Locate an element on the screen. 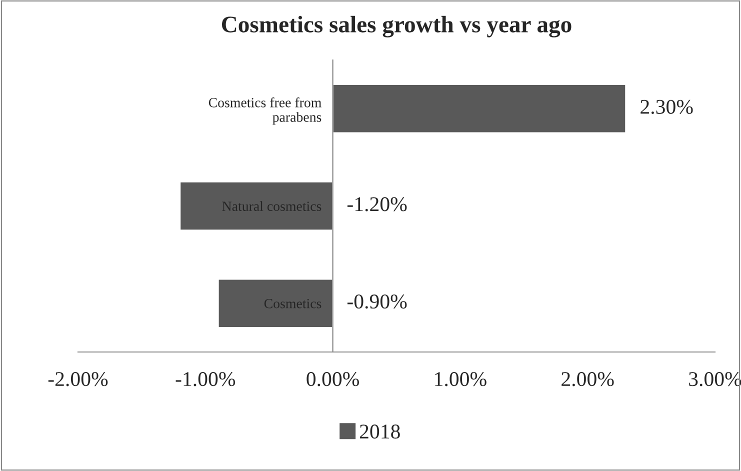 The height and width of the screenshot is (471, 741). x-tick-label: -2.00% is located at coordinates (78, 379).